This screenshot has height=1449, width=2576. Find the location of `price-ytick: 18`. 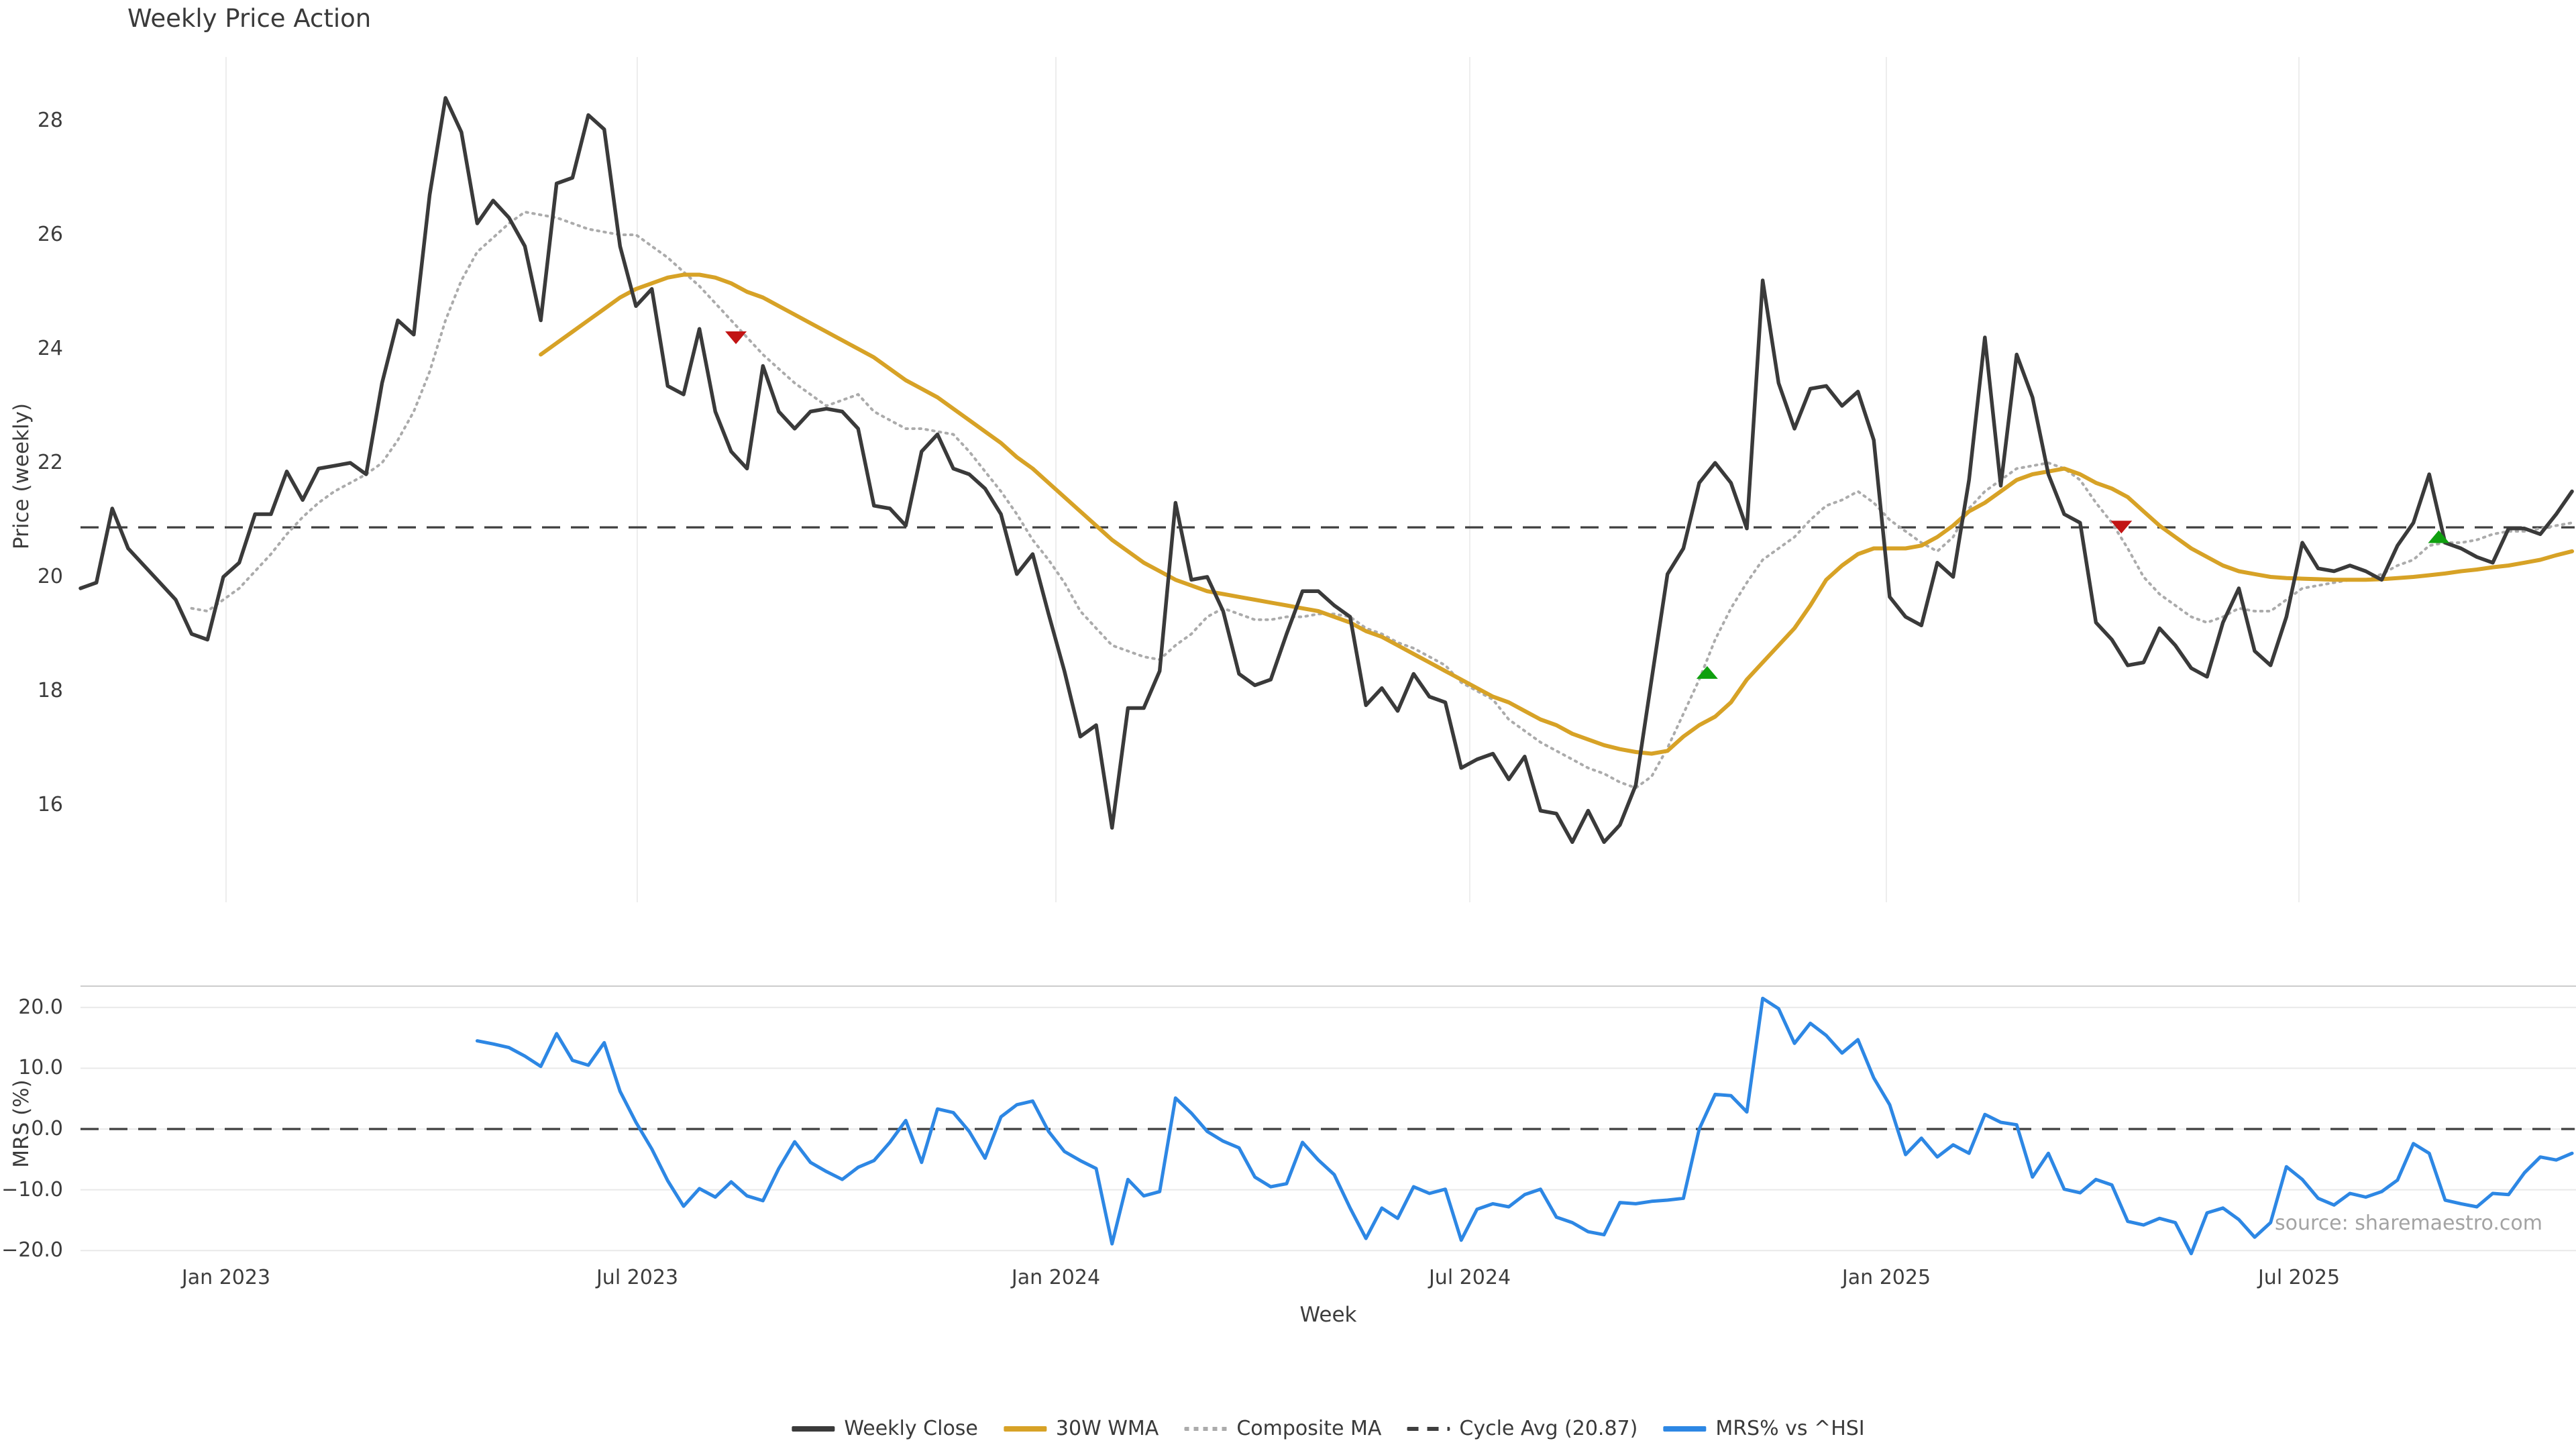

price-ytick: 18 is located at coordinates (50, 690).